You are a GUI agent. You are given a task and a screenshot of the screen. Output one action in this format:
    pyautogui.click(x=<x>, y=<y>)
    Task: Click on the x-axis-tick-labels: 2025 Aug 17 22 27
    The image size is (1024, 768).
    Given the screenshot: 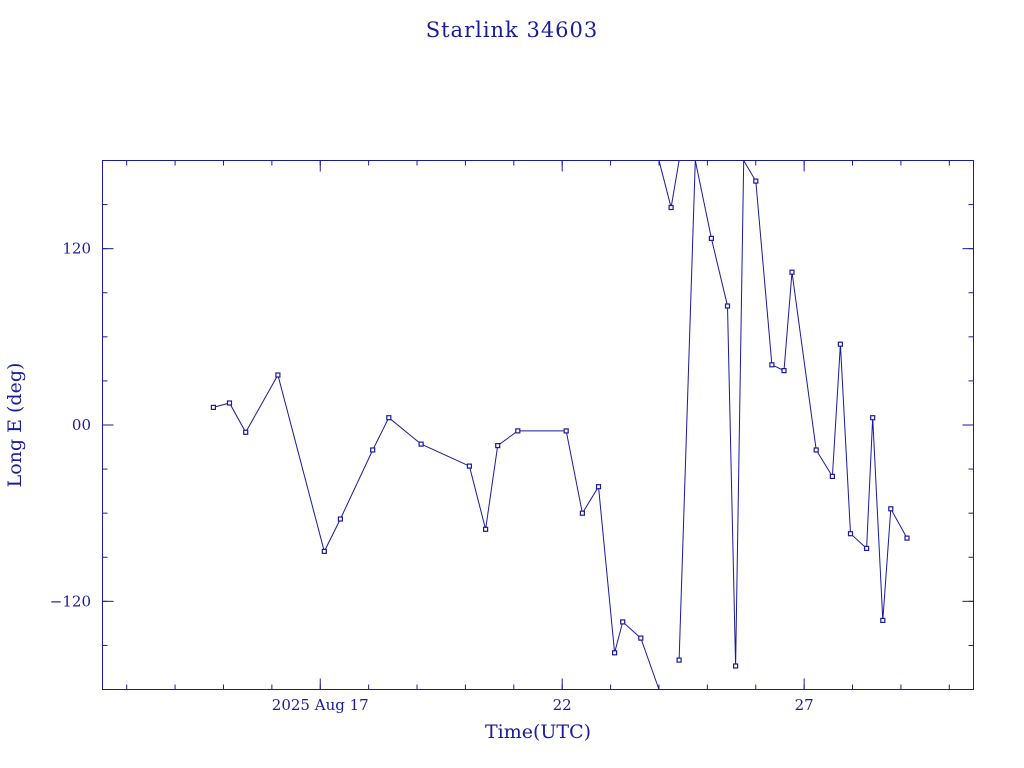 What is the action you would take?
    pyautogui.click(x=543, y=705)
    